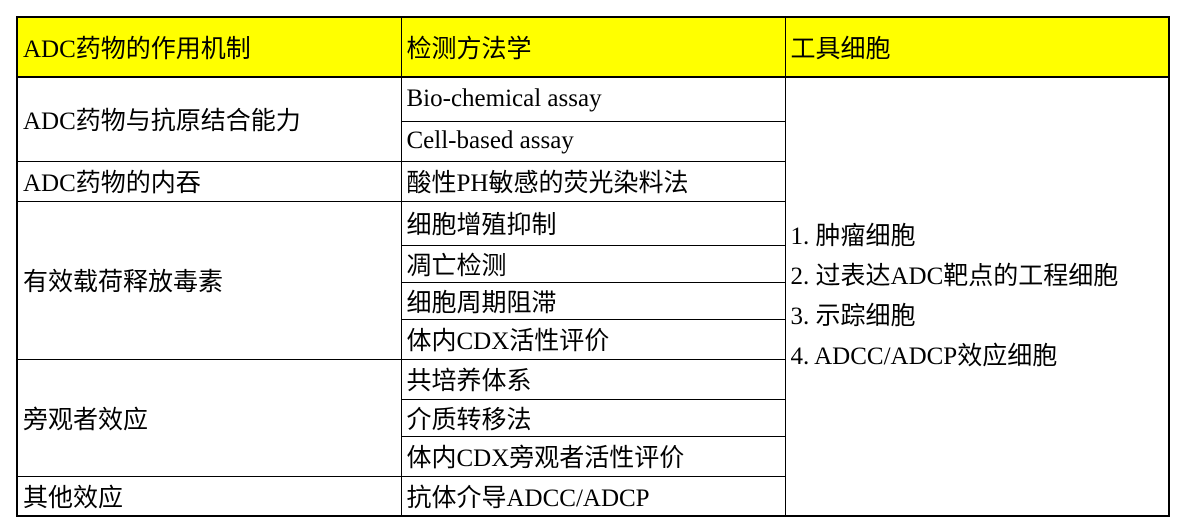 The width and height of the screenshot is (1184, 528). Describe the element at coordinates (209, 181) in the screenshot. I see `mechanism-cell: ADC药物的内吞` at that location.